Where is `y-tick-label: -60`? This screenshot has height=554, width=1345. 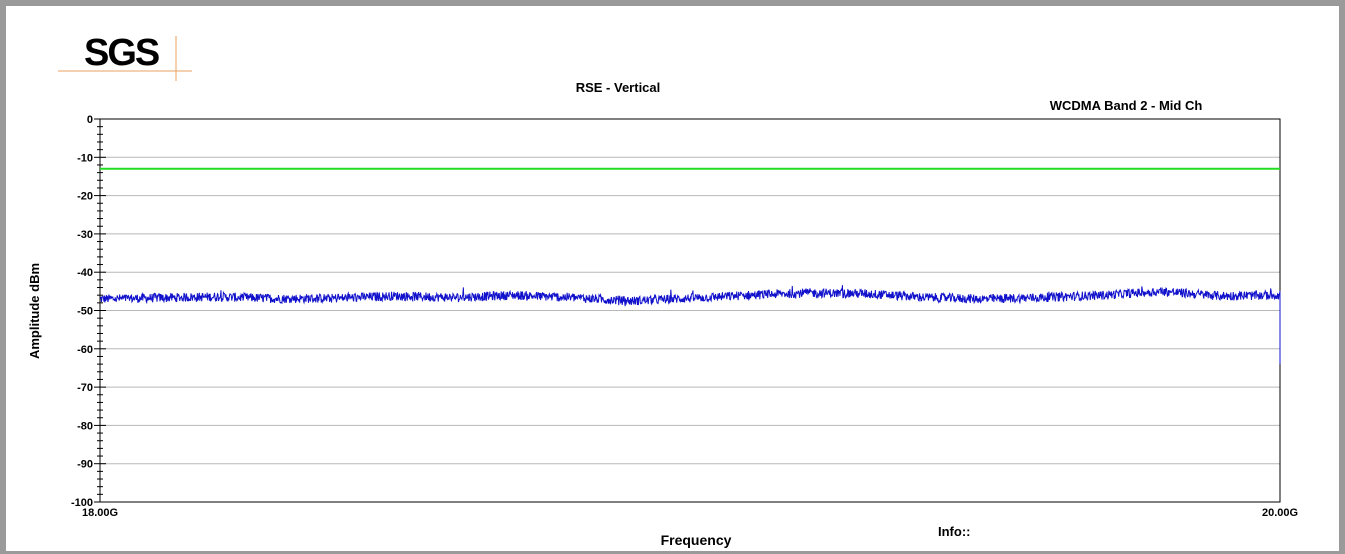 y-tick-label: -60 is located at coordinates (85, 350).